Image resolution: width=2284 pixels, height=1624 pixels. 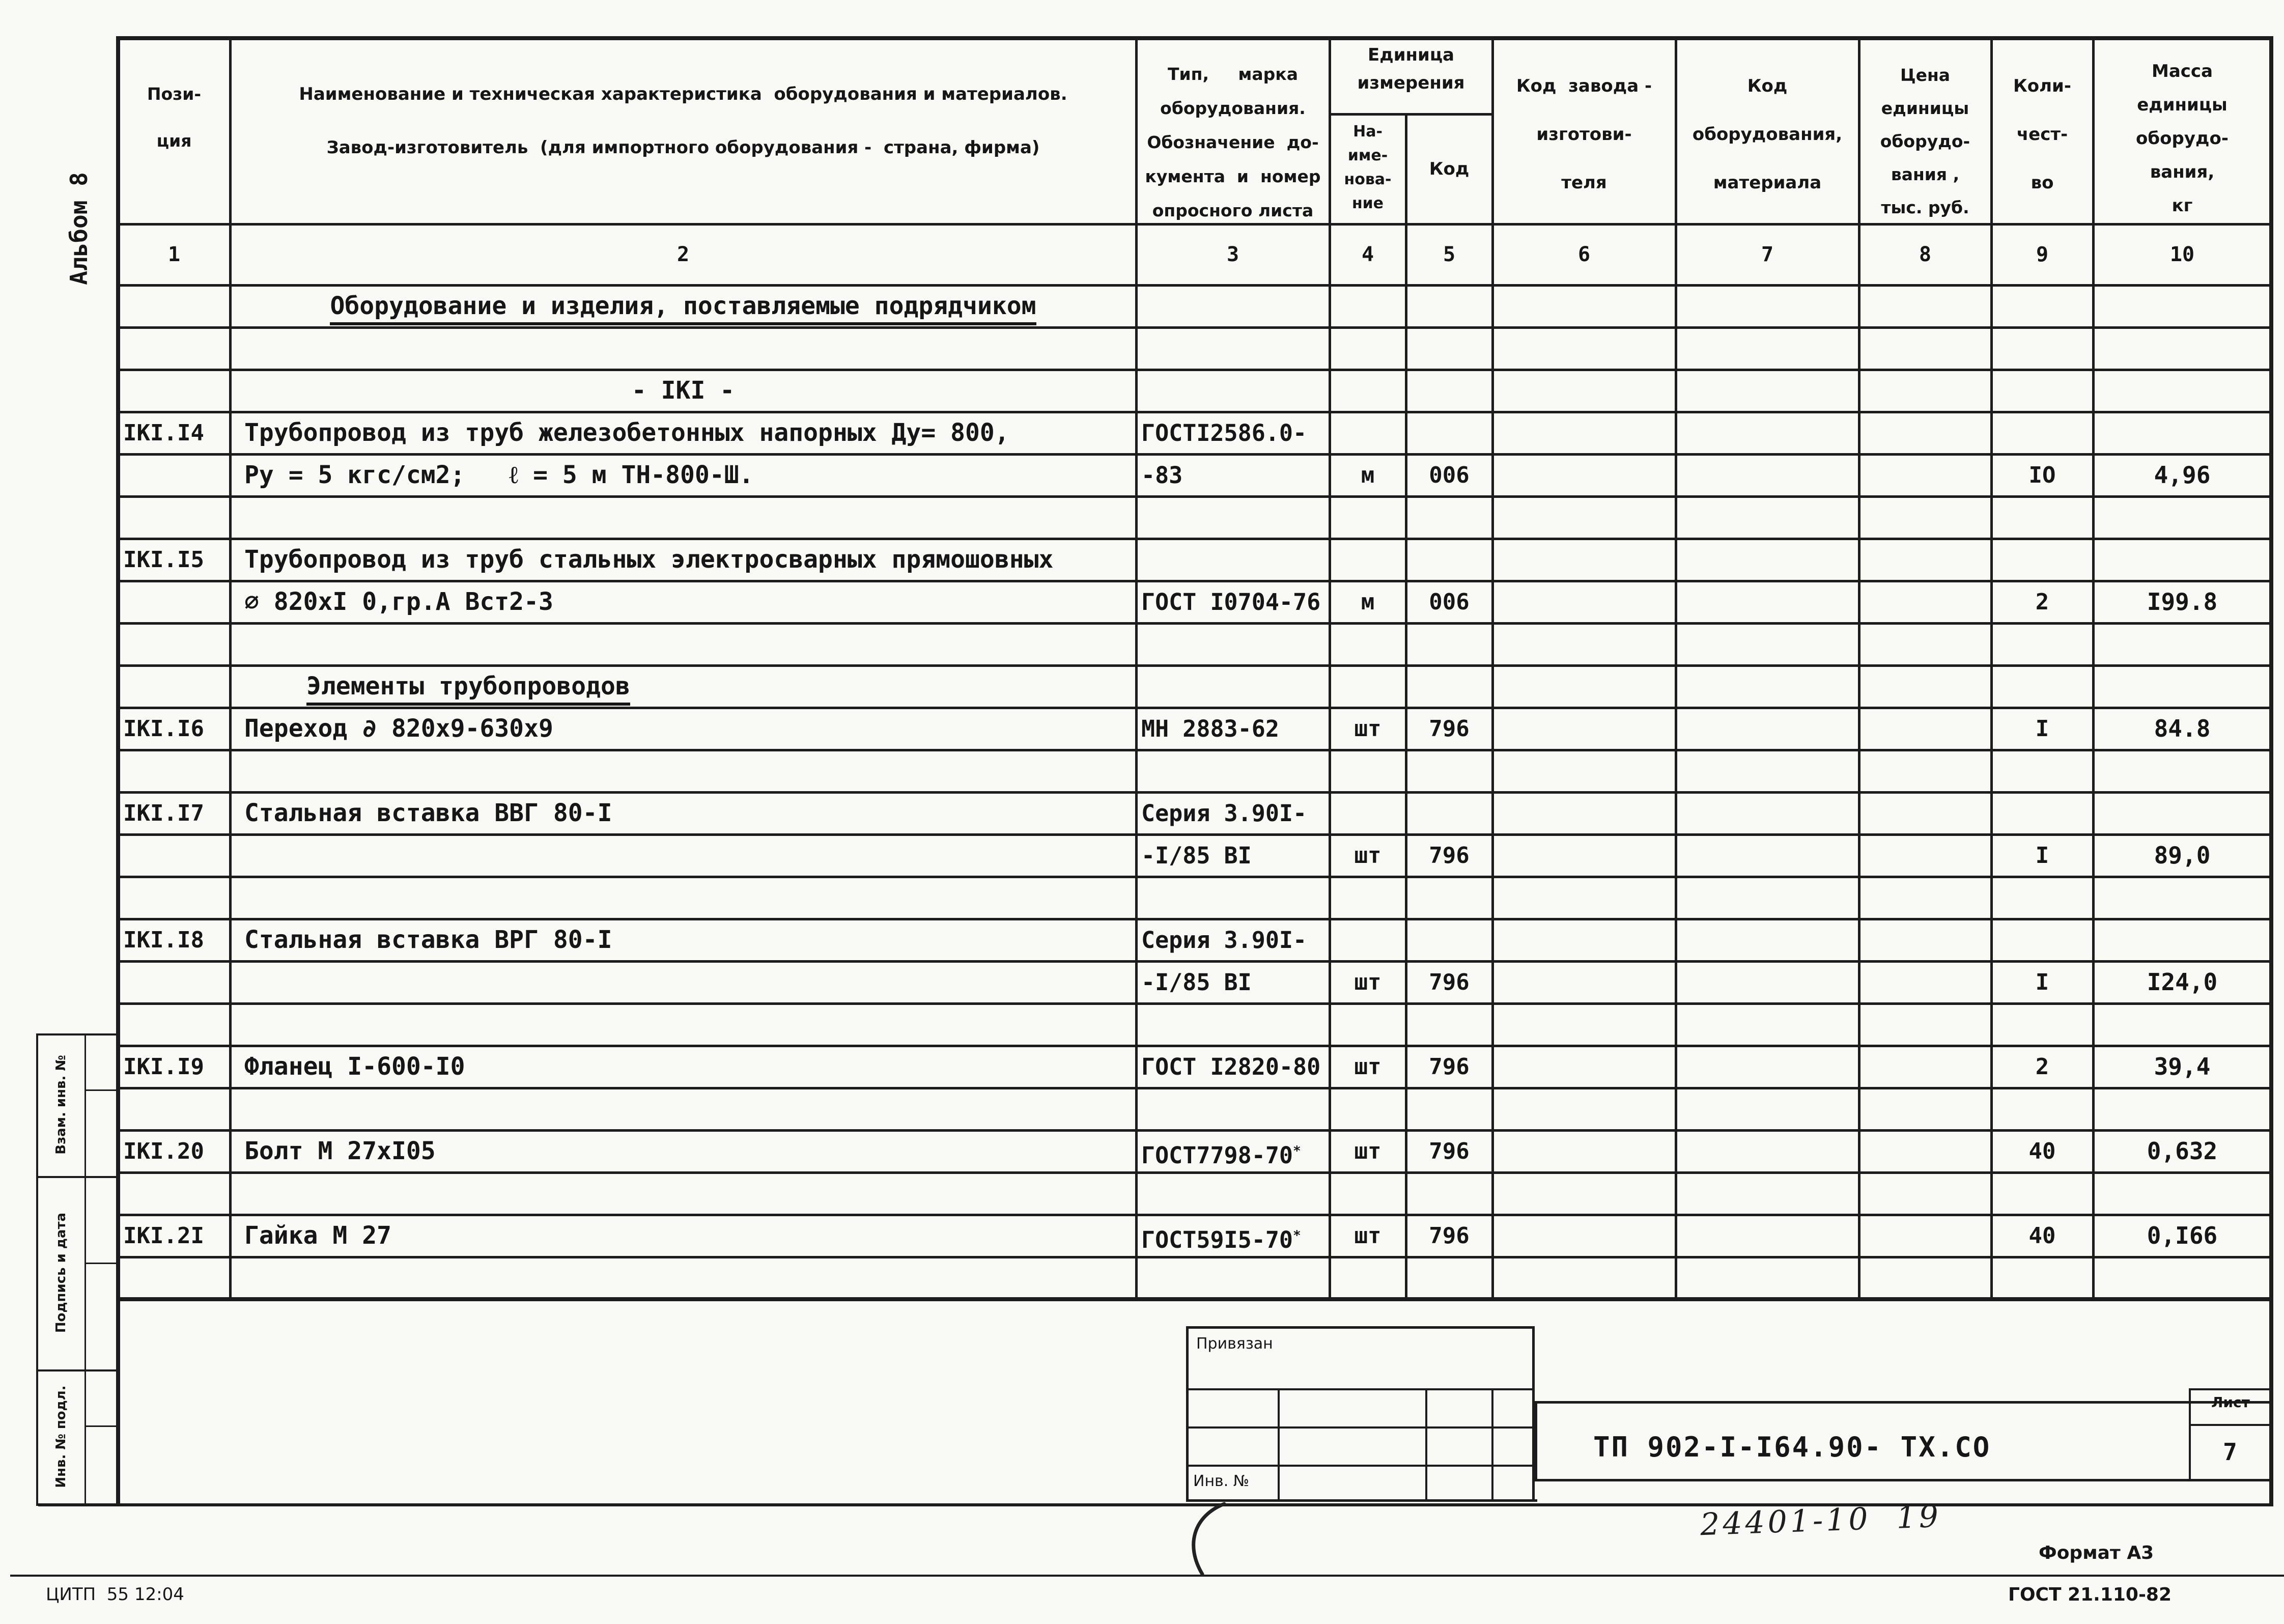 What do you see at coordinates (2182, 138) in the screenshot?
I see `header-unit-mass: Масса единицы оборудо- вания, кг` at bounding box center [2182, 138].